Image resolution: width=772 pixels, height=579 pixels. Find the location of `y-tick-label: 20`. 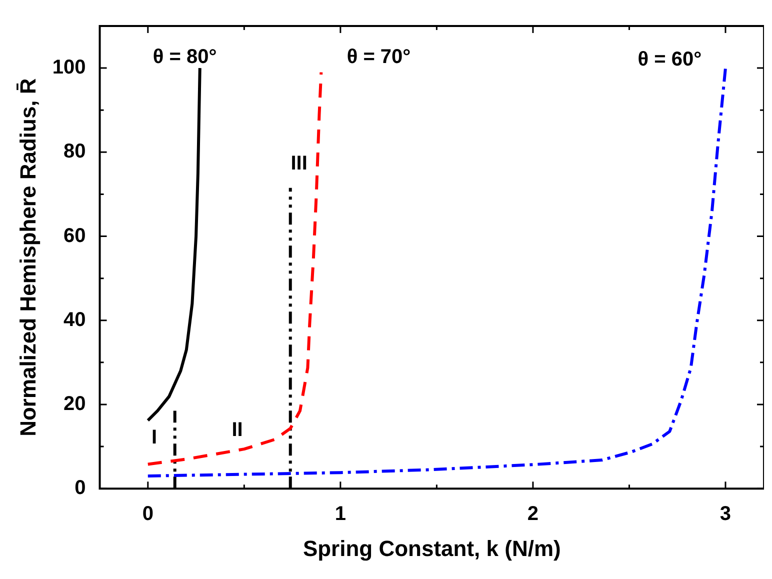

y-tick-label: 20 is located at coordinates (75, 404).